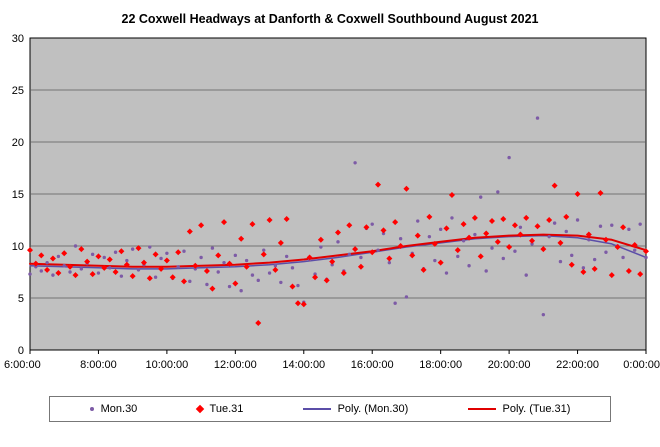 The image size is (660, 447). I want to click on trend-line-tue31, so click(338, 250).